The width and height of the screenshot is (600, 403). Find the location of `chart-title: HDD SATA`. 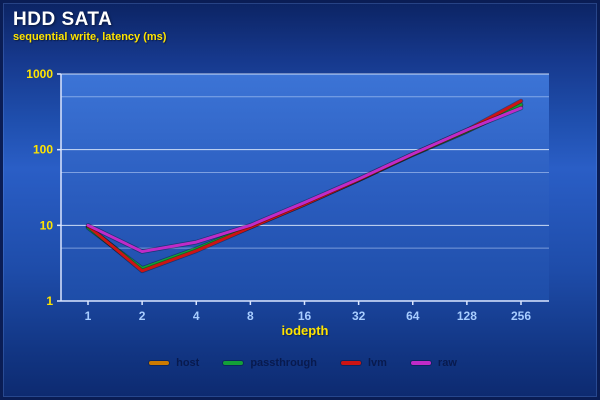

chart-title: HDD SATA is located at coordinates (63, 19).